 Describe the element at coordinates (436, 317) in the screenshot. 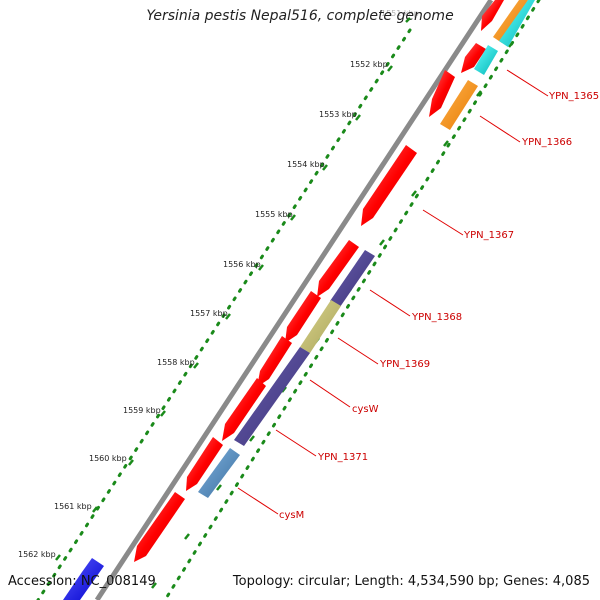

I see `gene-label-ypn-1368: YPN_1368` at that location.